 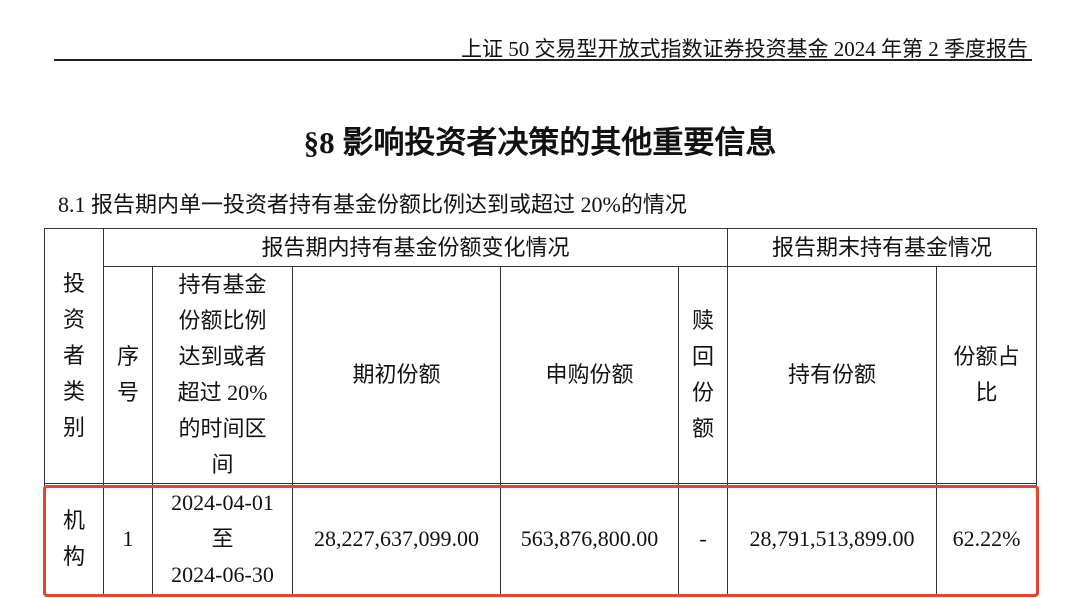 I want to click on col-period: 持有基金份额比例达到或者超过 20%的时间区间, so click(x=222, y=375).